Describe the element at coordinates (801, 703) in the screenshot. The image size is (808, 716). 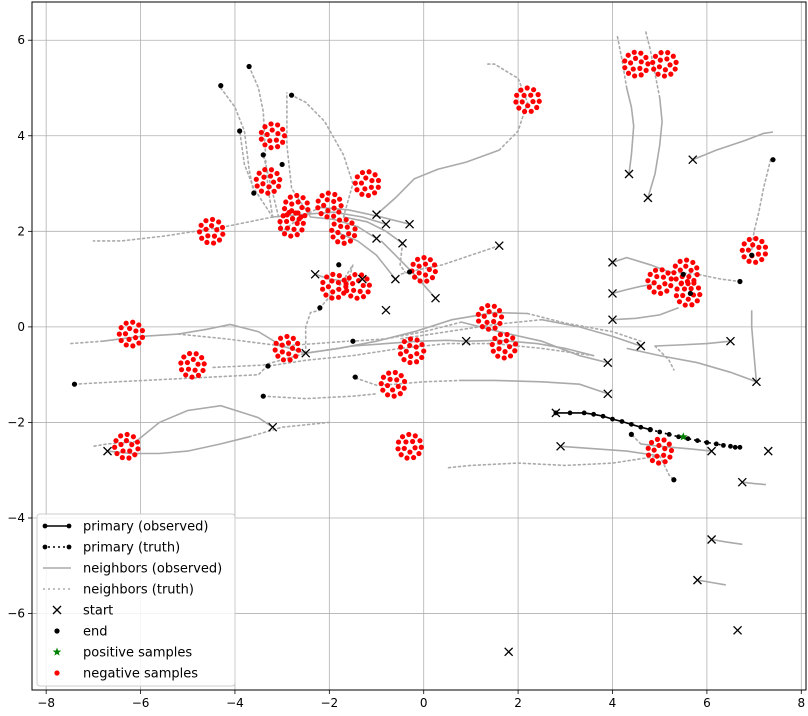
I see `x-tick-label: 8` at that location.